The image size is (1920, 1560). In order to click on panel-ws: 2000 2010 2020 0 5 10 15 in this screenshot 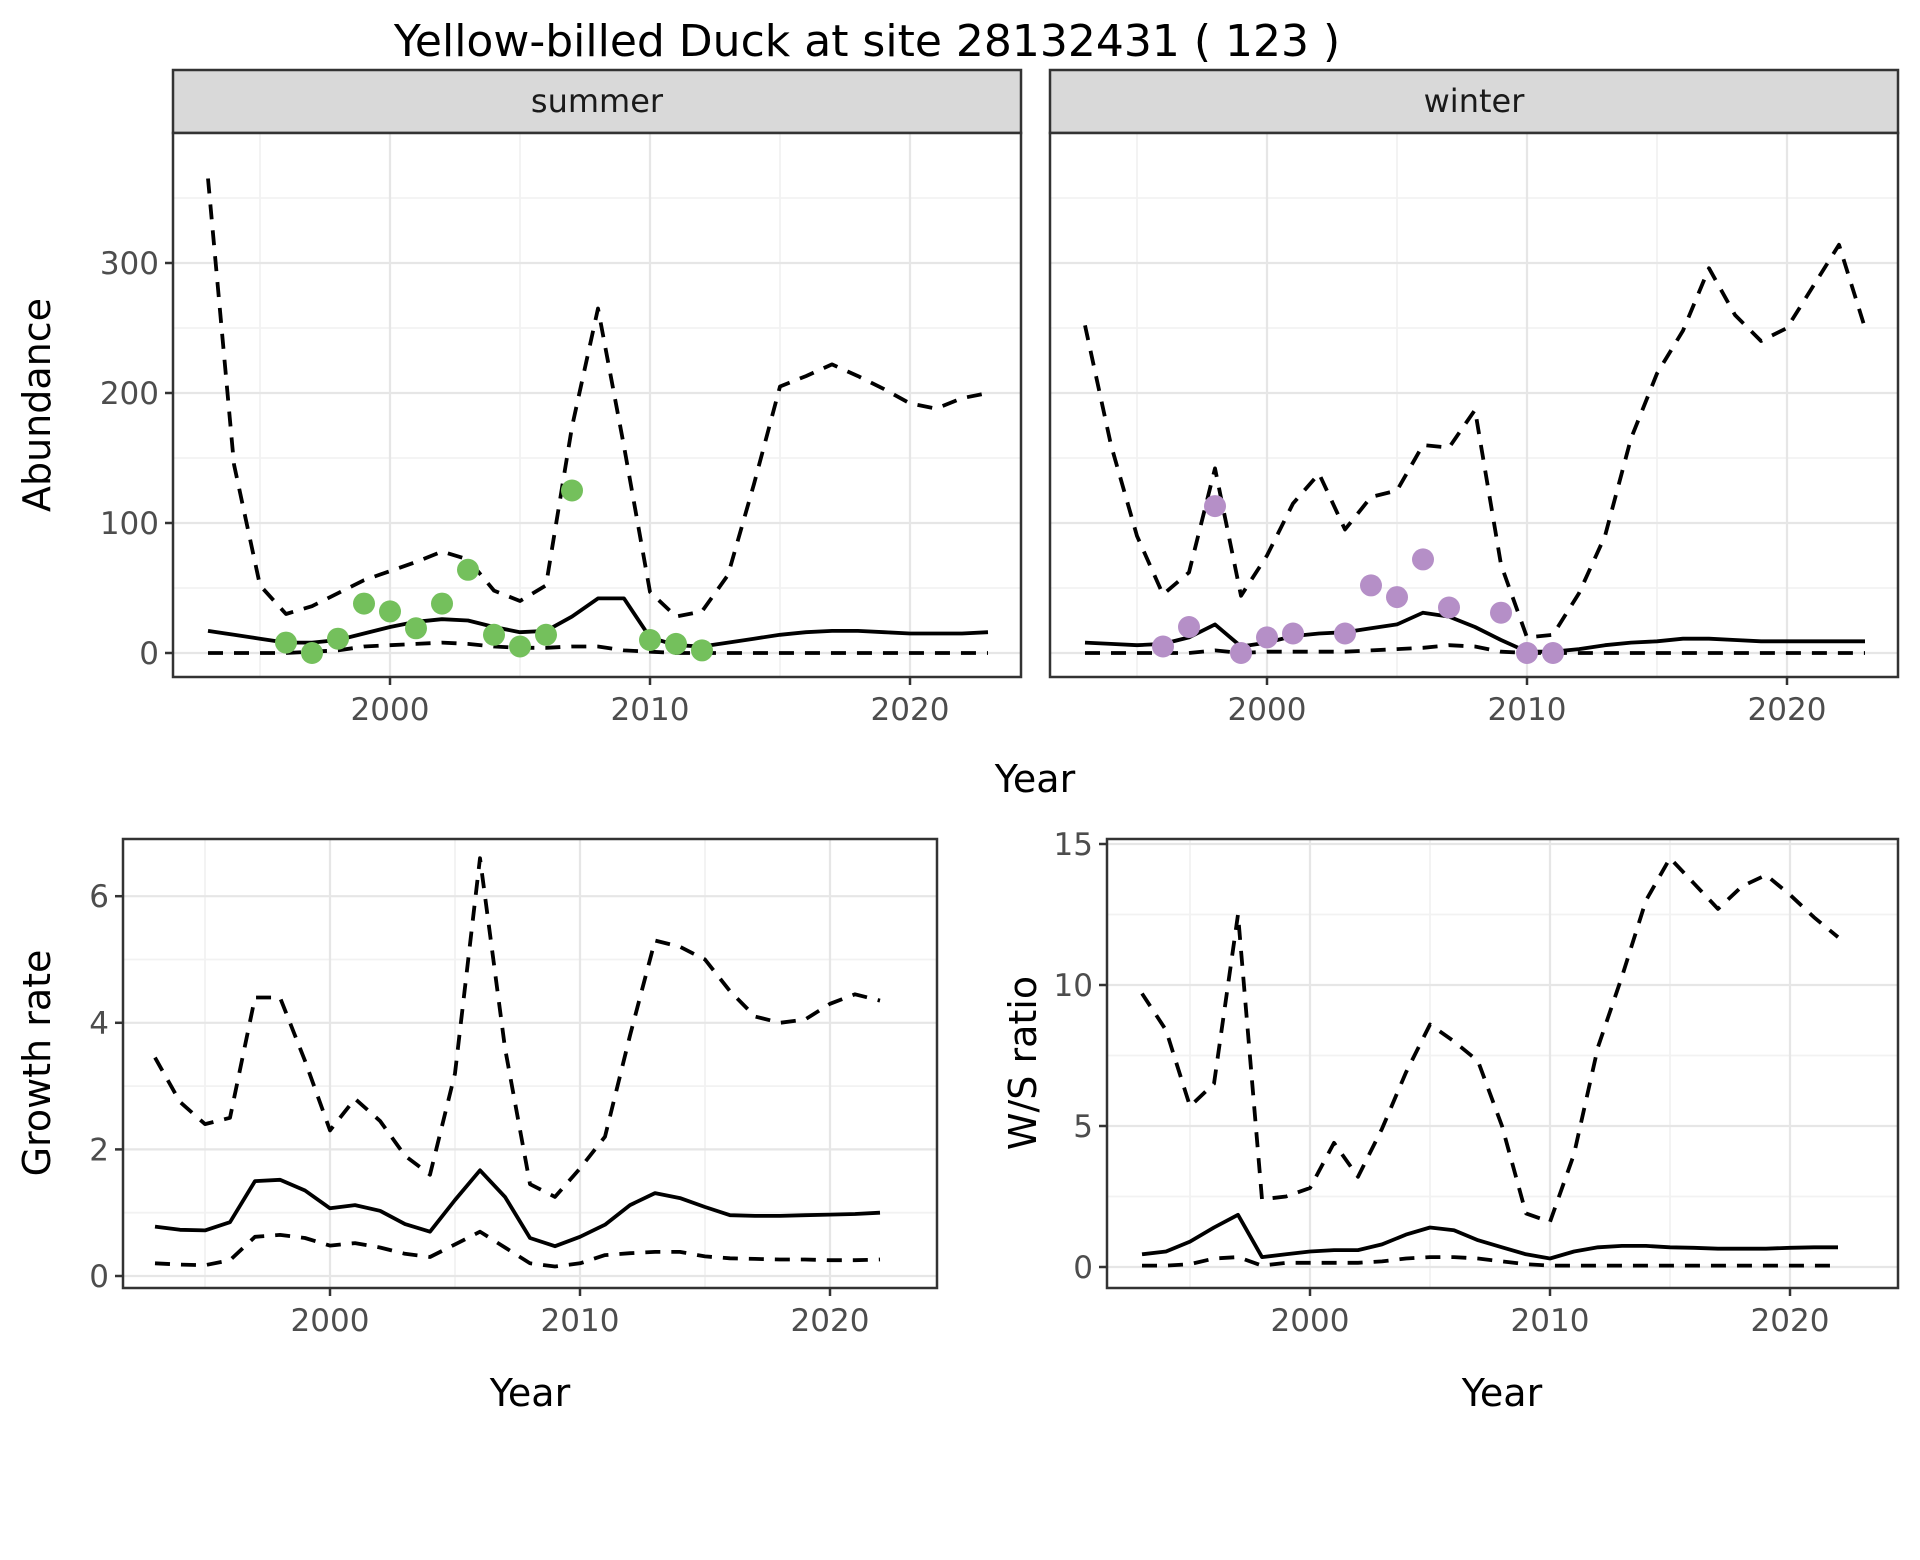, I will do `click(1477, 1083)`.